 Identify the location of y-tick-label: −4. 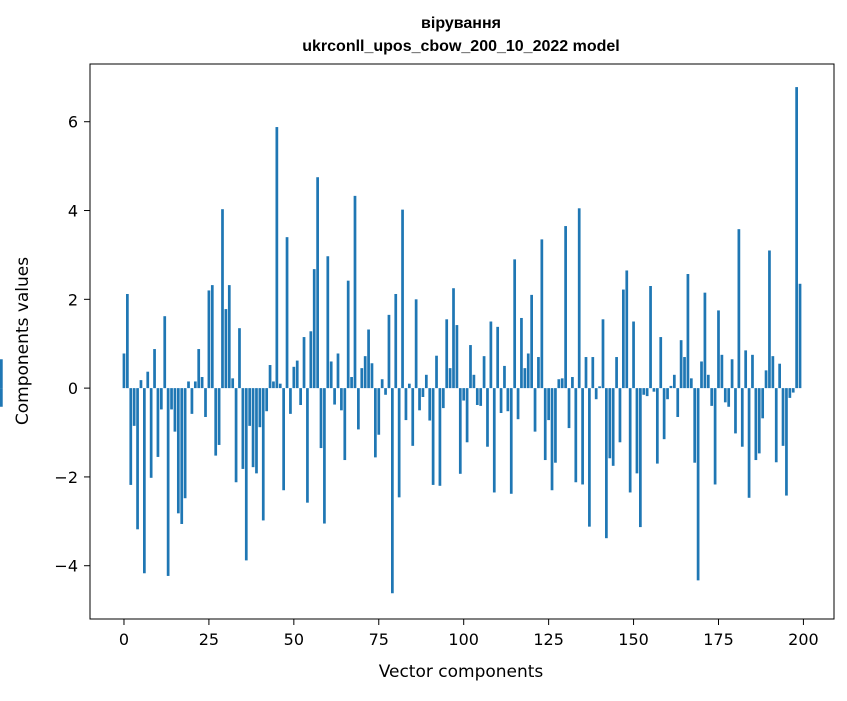
(66, 566).